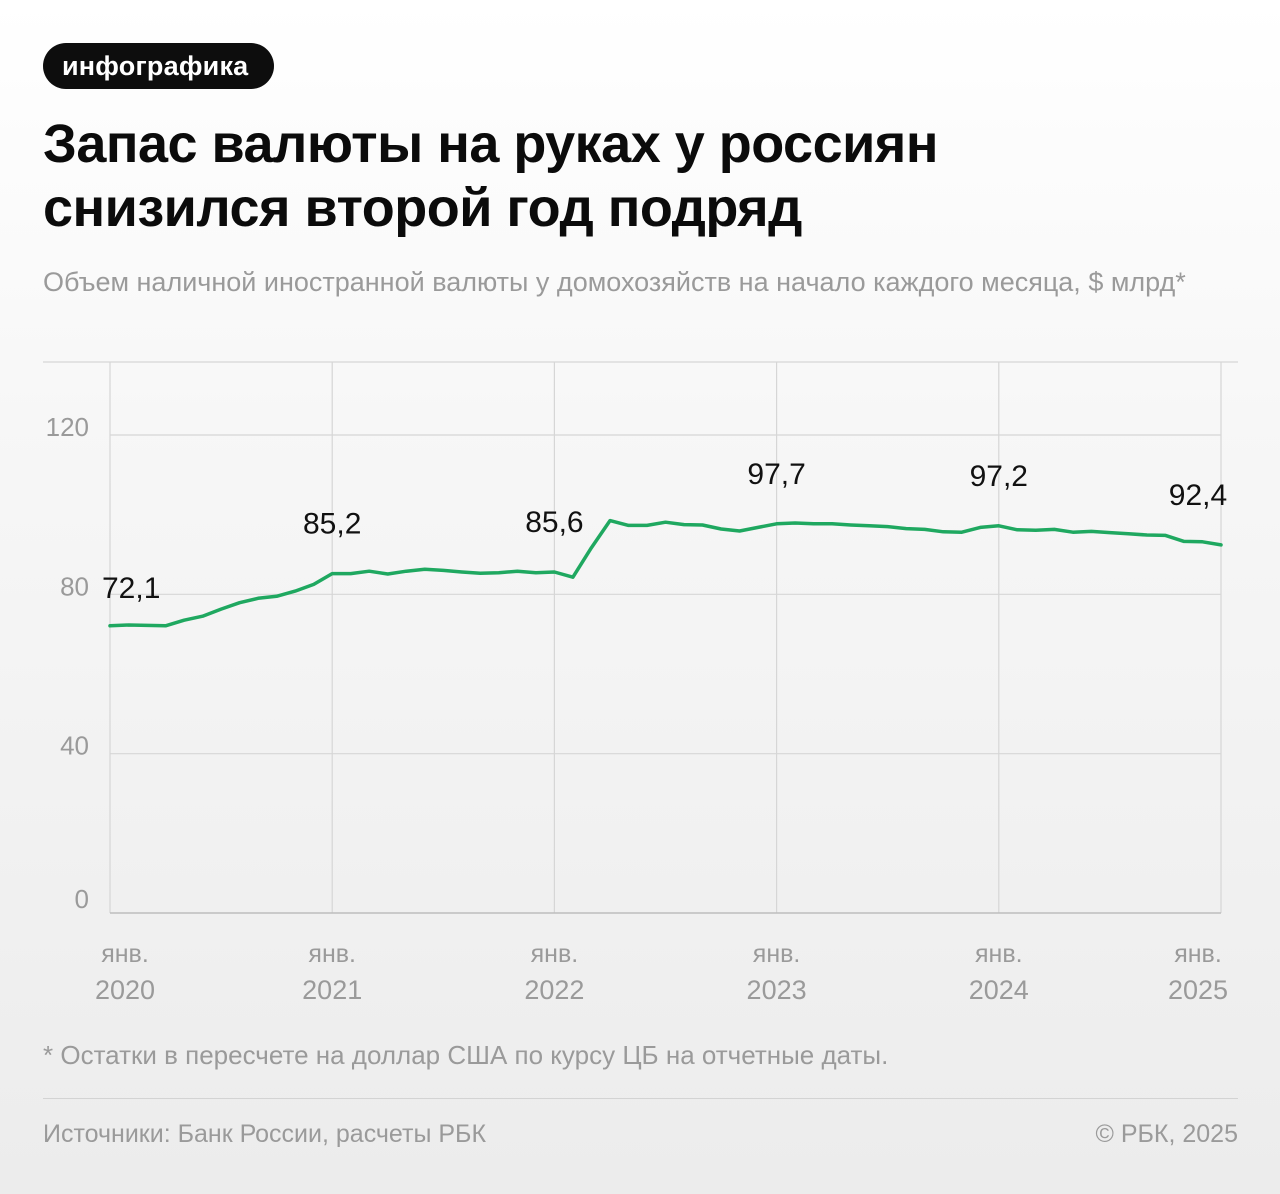 The width and height of the screenshot is (1280, 1194). Describe the element at coordinates (1166, 1134) in the screenshot. I see `copyright-text: © РБК, 2025` at that location.